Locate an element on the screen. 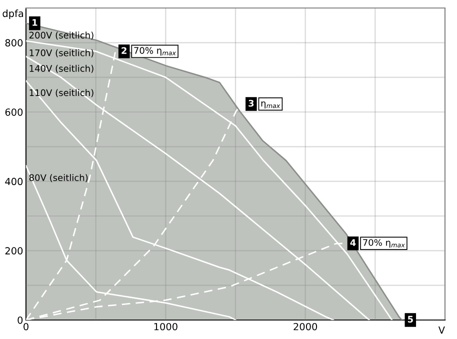 The image size is (457, 339). annotation: 4 70% η$_{max}$ is located at coordinates (377, 243).